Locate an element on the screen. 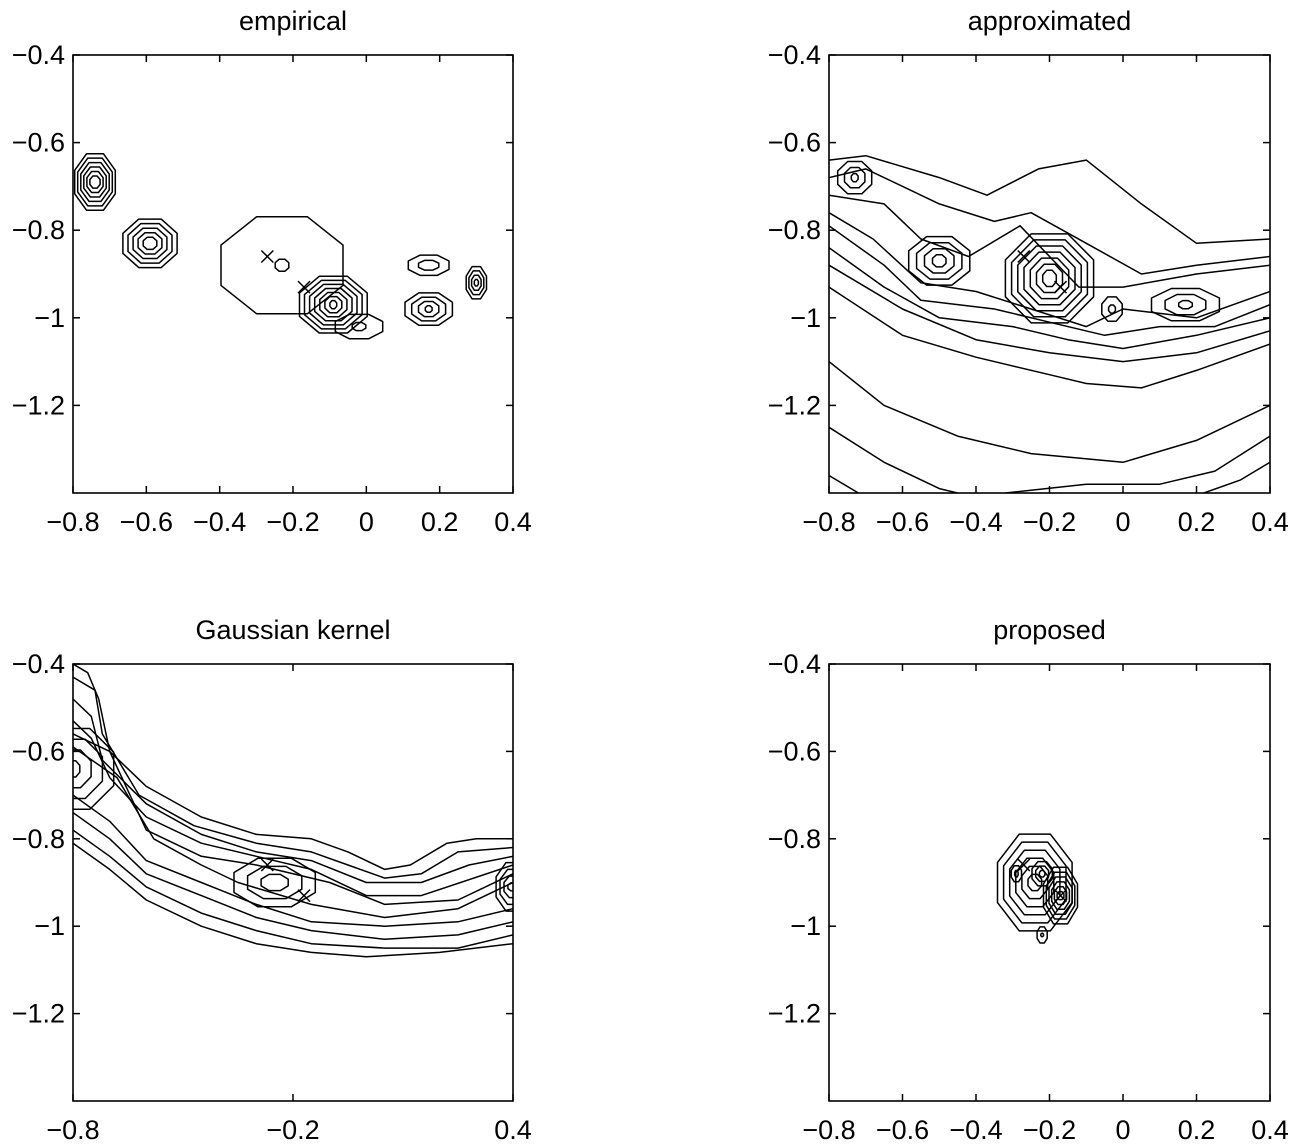  y-tick-label: −0.8 is located at coordinates (794, 839).